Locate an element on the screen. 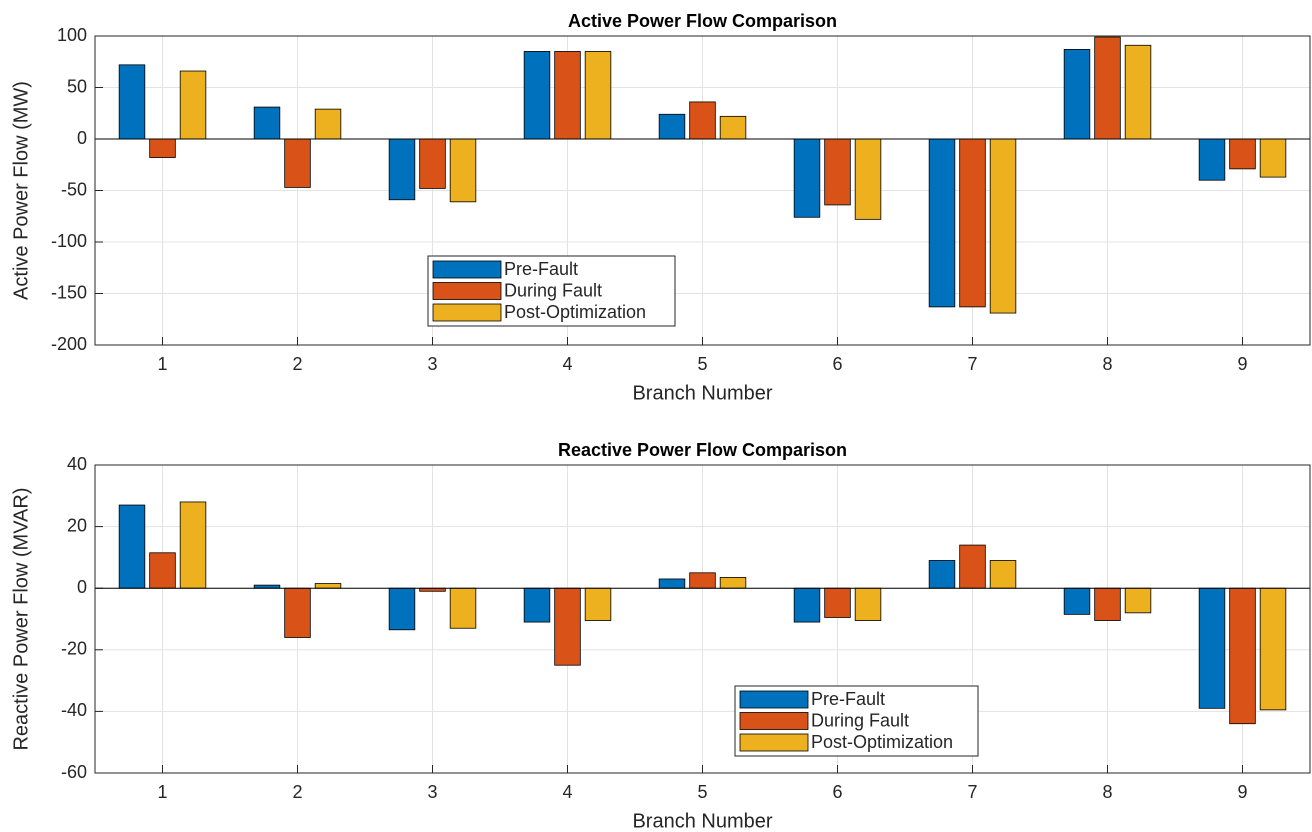  chart-title: Reactive Power Flow Comparison is located at coordinates (702, 450).